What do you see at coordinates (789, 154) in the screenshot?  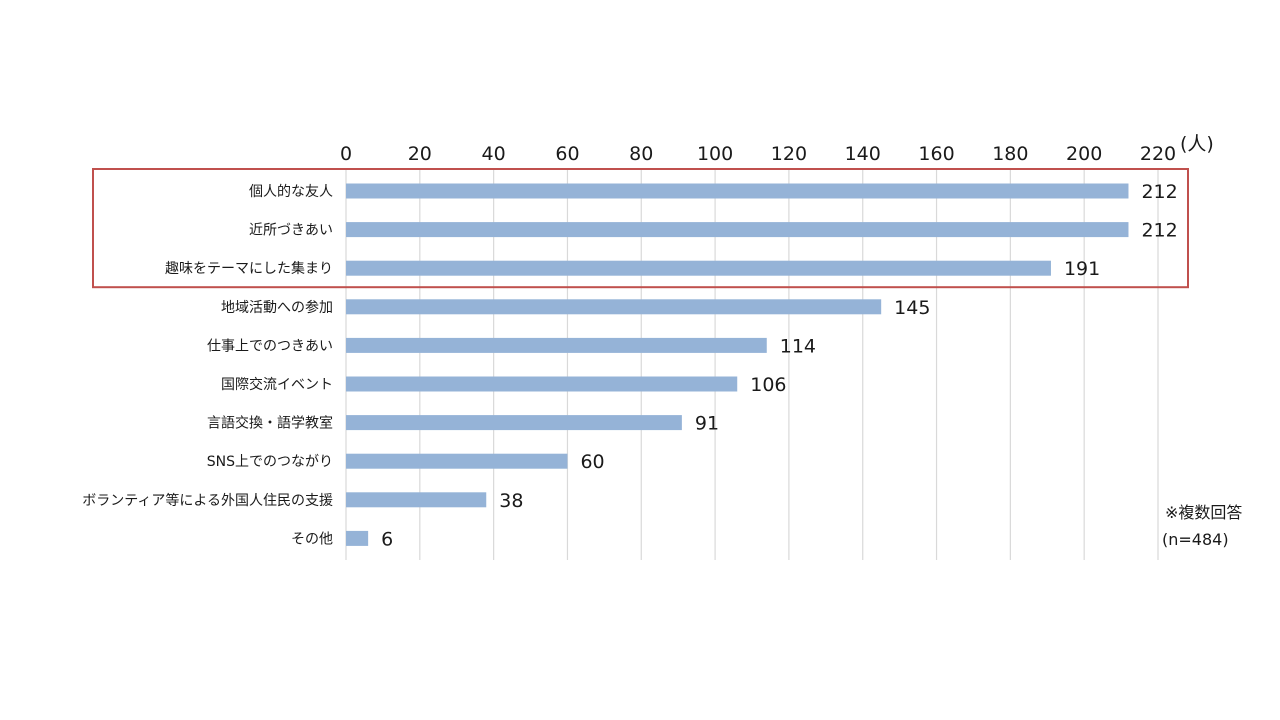 I see `x-tick-label: 120` at bounding box center [789, 154].